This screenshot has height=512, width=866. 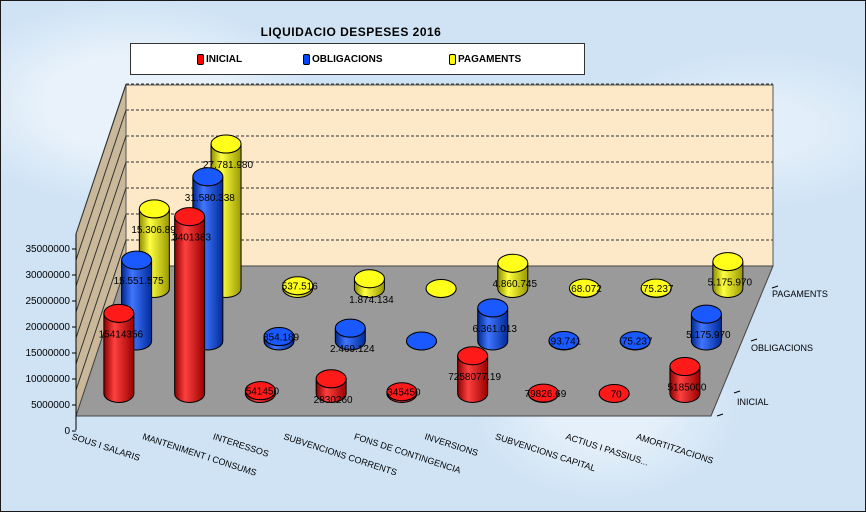 I want to click on bar-pagaments-3: 1.874.134, so click(x=371, y=287).